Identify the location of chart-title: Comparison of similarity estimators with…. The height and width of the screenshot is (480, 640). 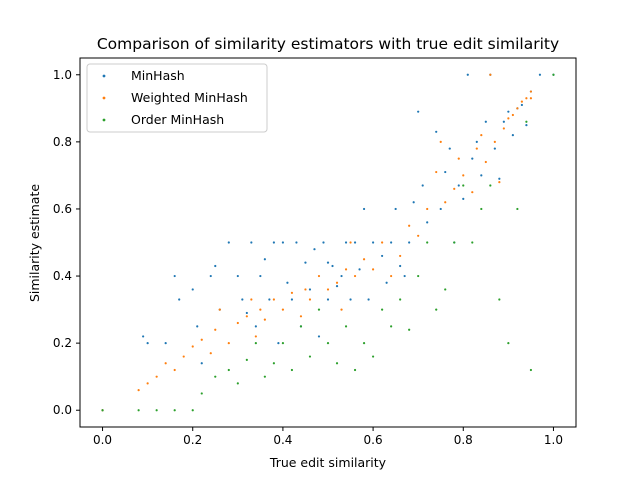
(328, 44).